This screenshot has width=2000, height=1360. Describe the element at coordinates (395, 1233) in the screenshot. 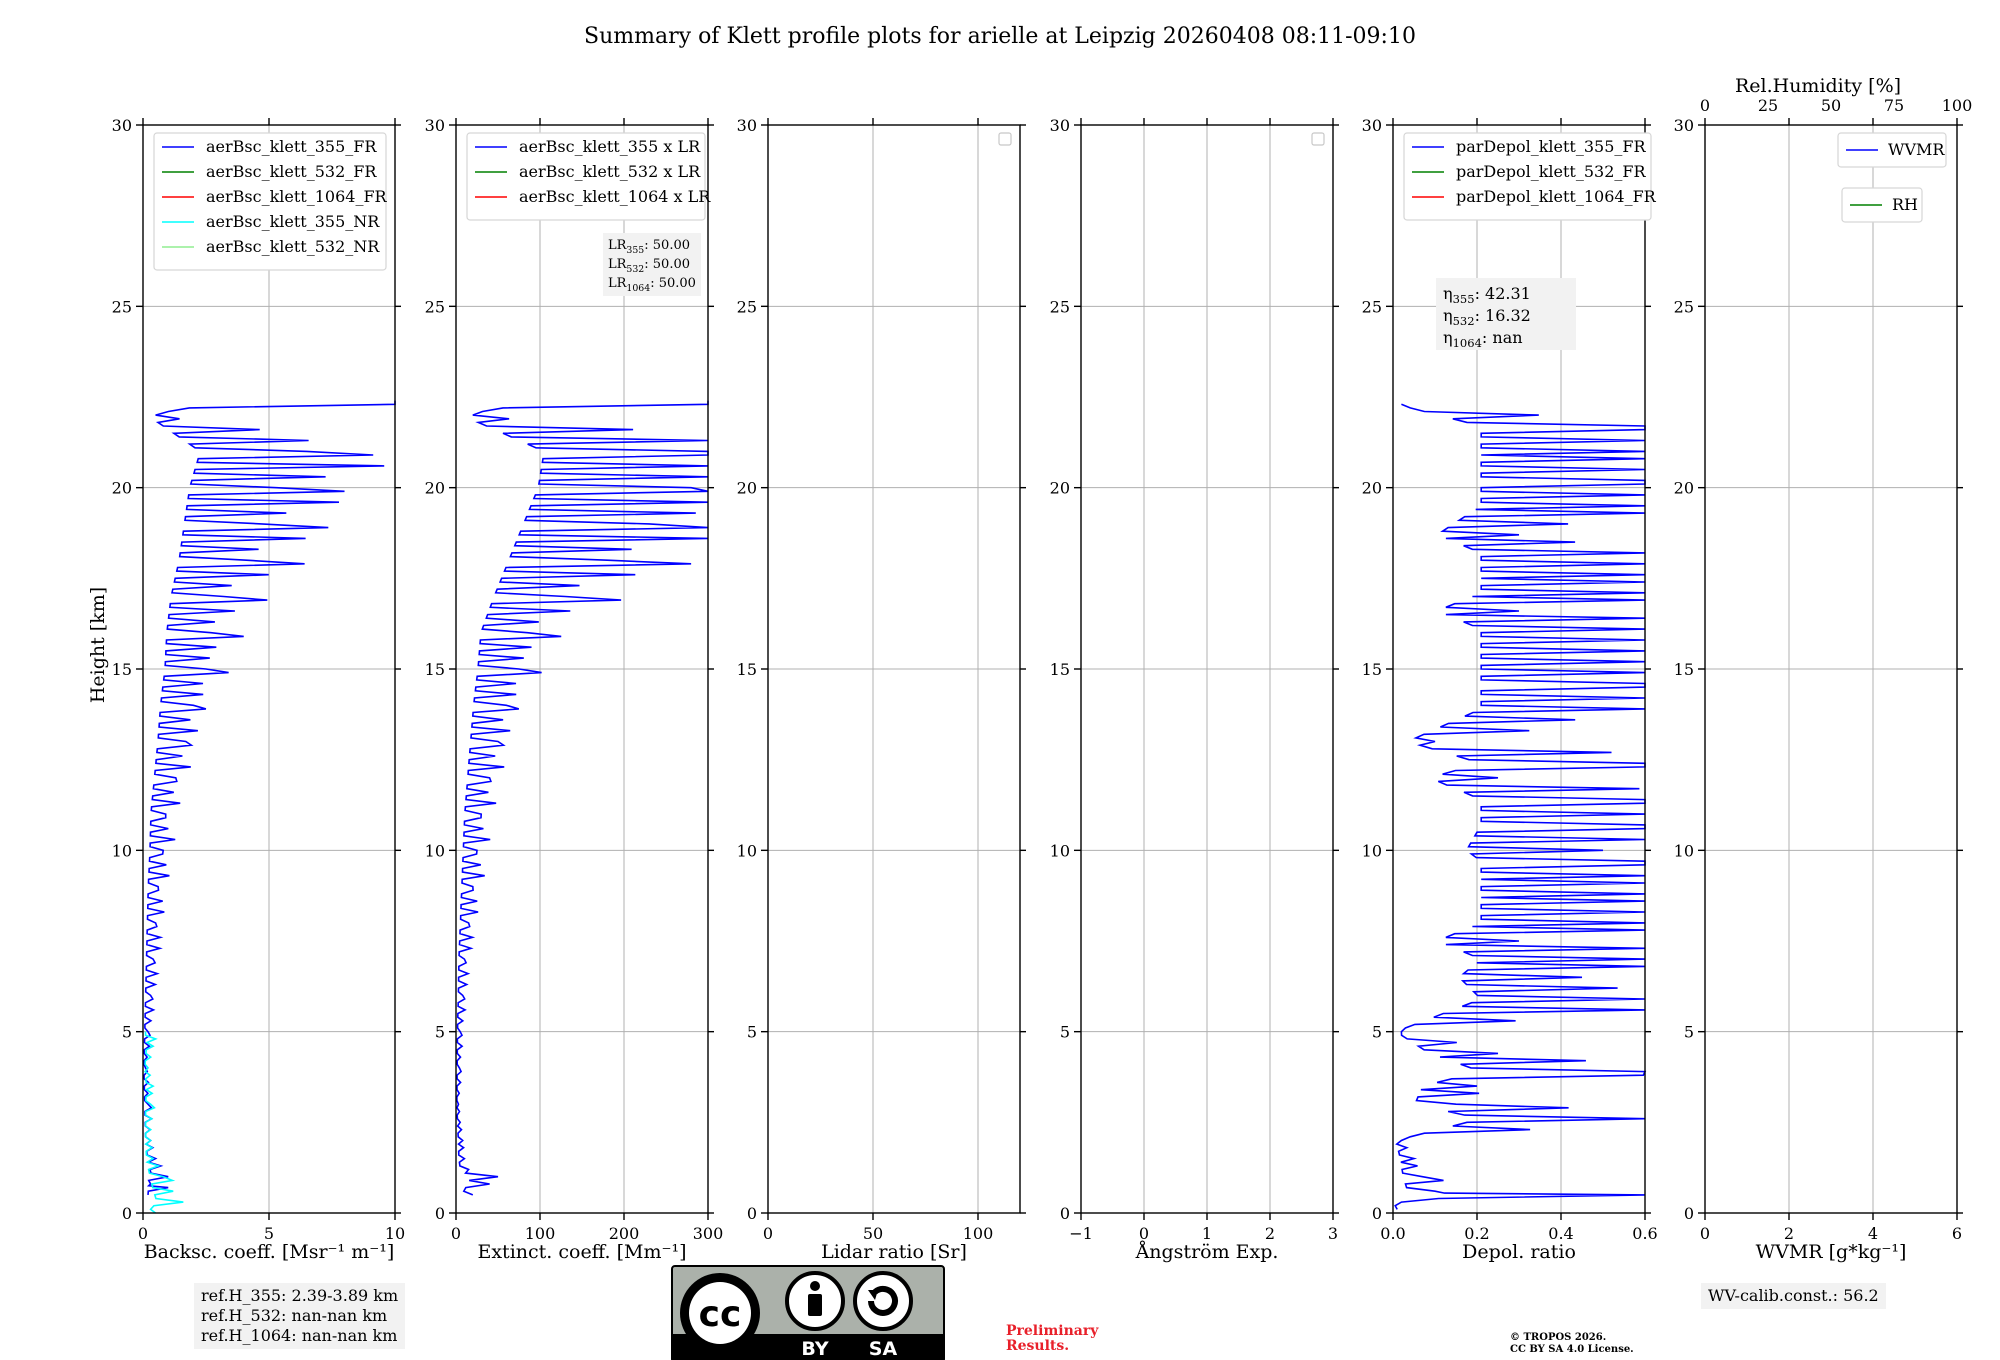

I see `x-tick-label: 10` at that location.